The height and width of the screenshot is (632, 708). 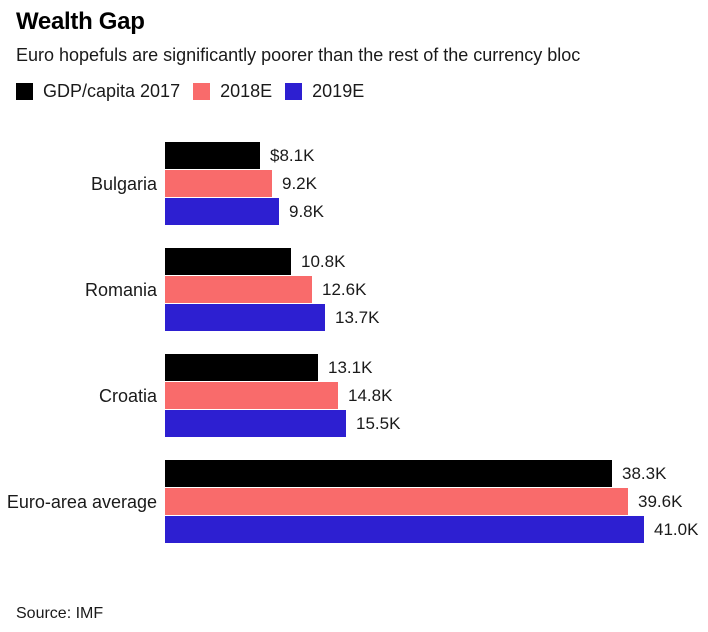 What do you see at coordinates (660, 501) in the screenshot?
I see `value-label: 39.6K` at bounding box center [660, 501].